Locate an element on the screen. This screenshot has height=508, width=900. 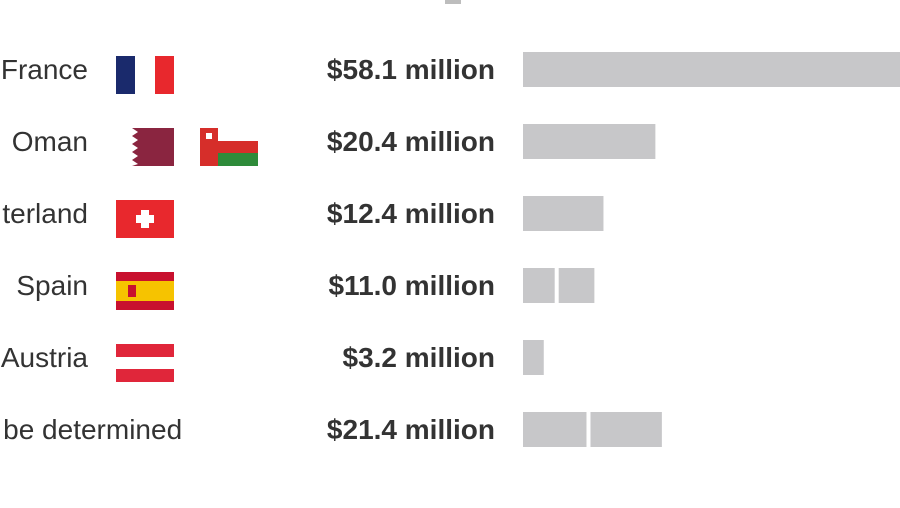
country-label: Austria is located at coordinates (44, 357).